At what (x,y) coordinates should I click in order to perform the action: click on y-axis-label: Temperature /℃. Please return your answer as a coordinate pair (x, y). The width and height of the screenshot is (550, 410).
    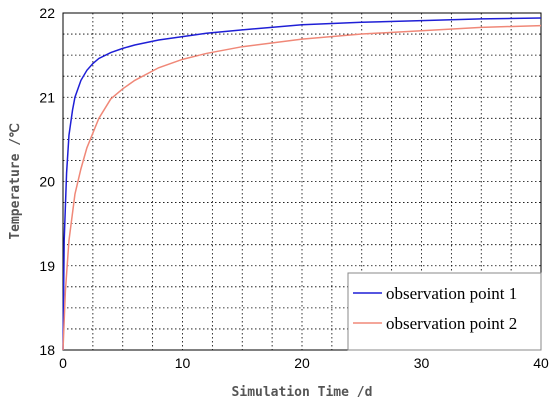
    Looking at the image, I should click on (15, 181).